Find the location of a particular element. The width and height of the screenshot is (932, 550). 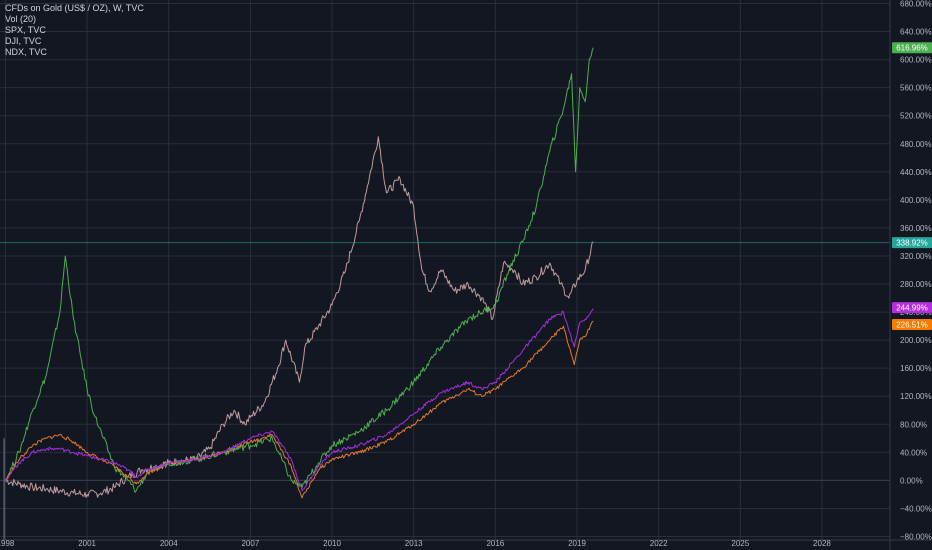

y-tick-label: 640.00% is located at coordinates (916, 32).